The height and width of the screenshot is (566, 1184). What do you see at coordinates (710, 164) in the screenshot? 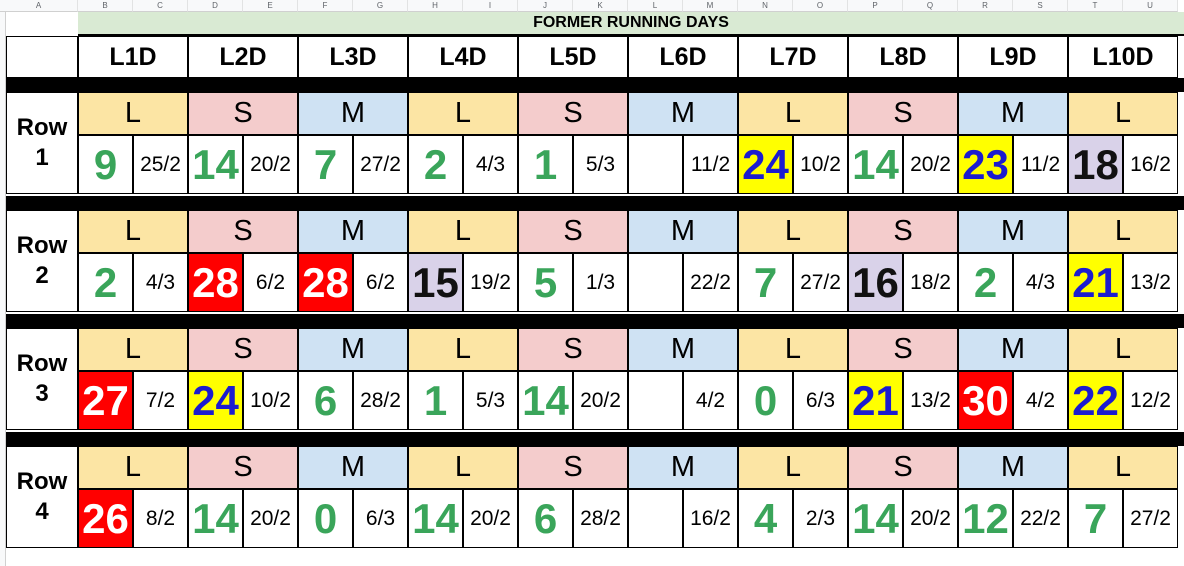
I see `date-cell: 11/2` at bounding box center [710, 164].